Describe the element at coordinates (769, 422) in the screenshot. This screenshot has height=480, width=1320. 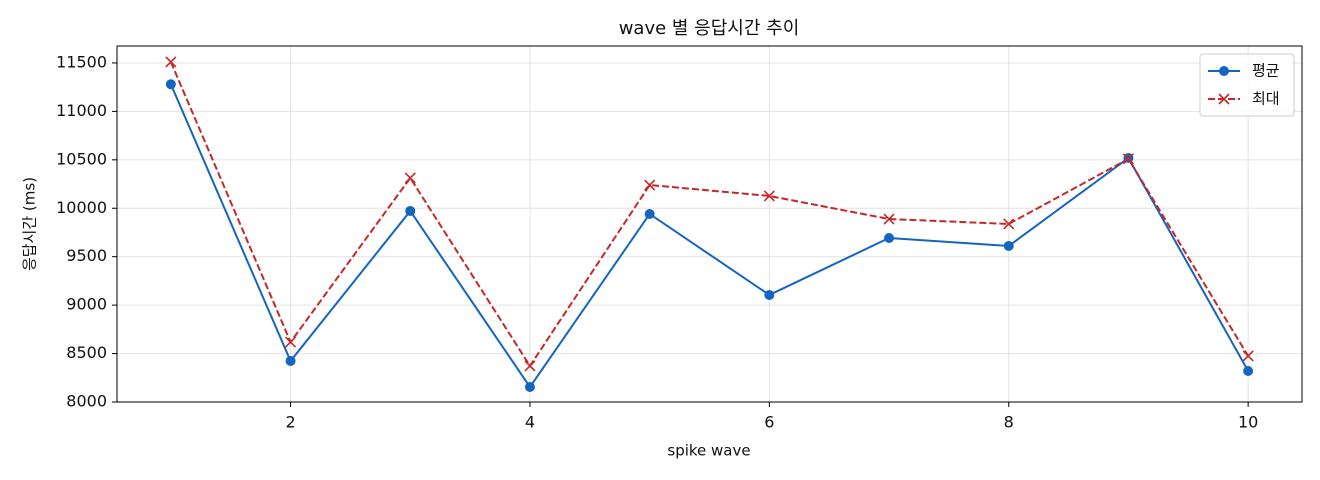
I see `x-tick-label: 6` at that location.